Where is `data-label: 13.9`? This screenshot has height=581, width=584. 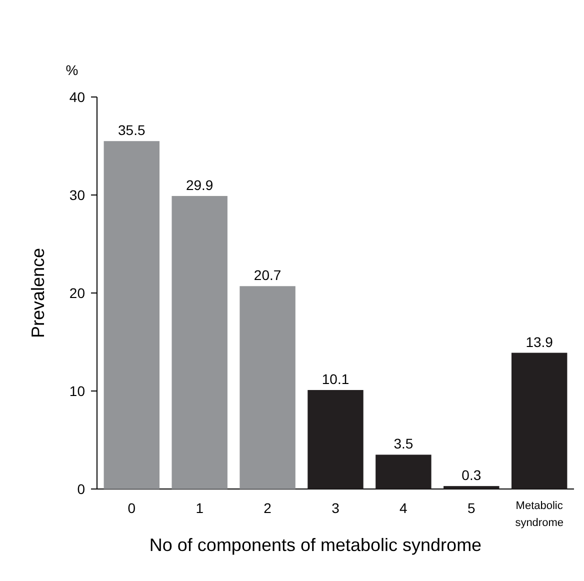 data-label: 13.9 is located at coordinates (540, 342).